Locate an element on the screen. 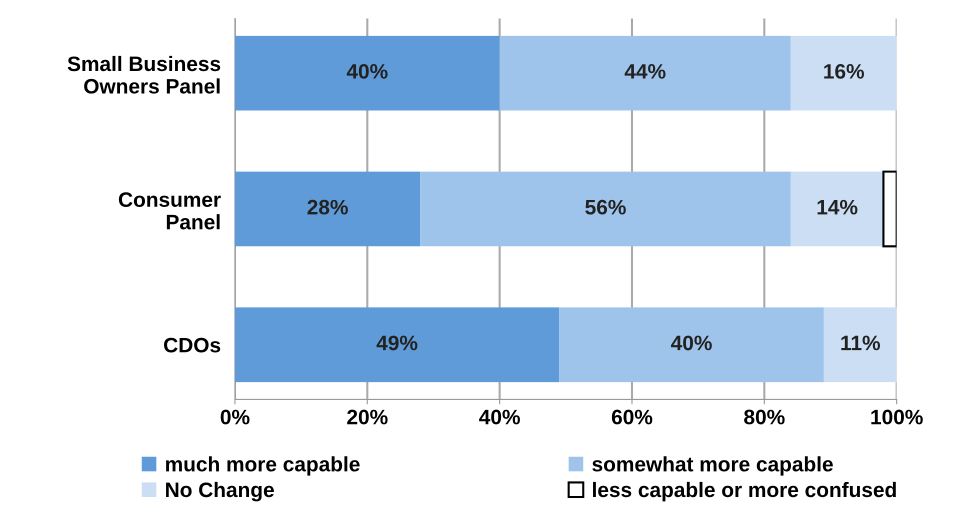  x-tick-label: 0% is located at coordinates (235, 417).